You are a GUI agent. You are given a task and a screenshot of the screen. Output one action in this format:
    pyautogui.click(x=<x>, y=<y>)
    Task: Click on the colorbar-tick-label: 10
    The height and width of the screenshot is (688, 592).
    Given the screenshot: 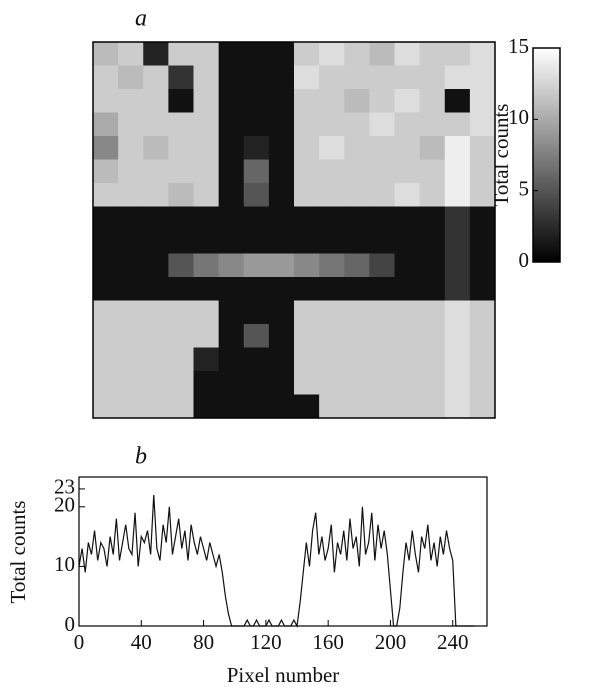 What is the action you would take?
    pyautogui.click(x=518, y=117)
    